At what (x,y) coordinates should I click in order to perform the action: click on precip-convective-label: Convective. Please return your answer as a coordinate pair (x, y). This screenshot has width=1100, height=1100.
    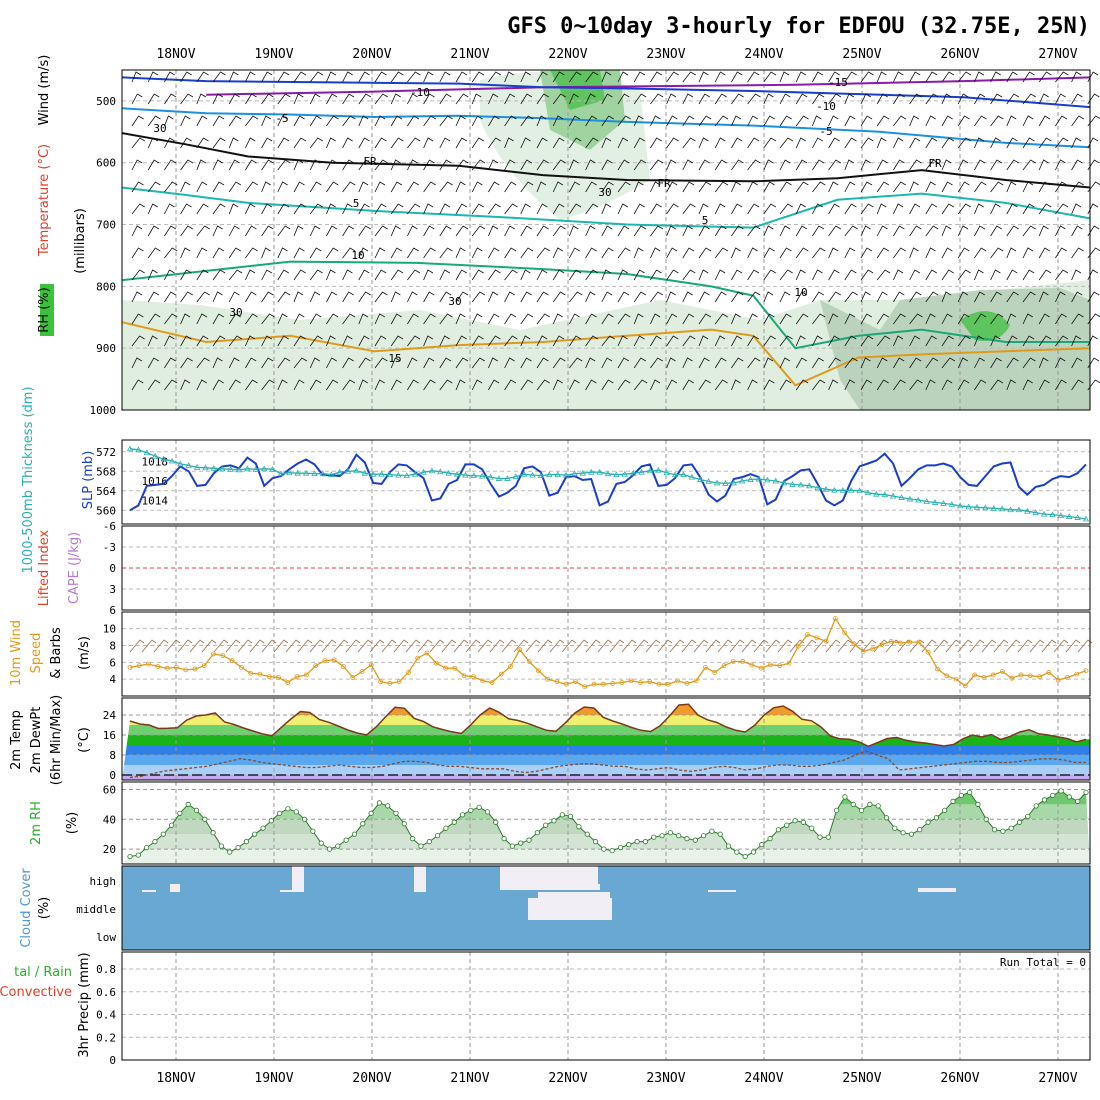
    Looking at the image, I should click on (36, 992).